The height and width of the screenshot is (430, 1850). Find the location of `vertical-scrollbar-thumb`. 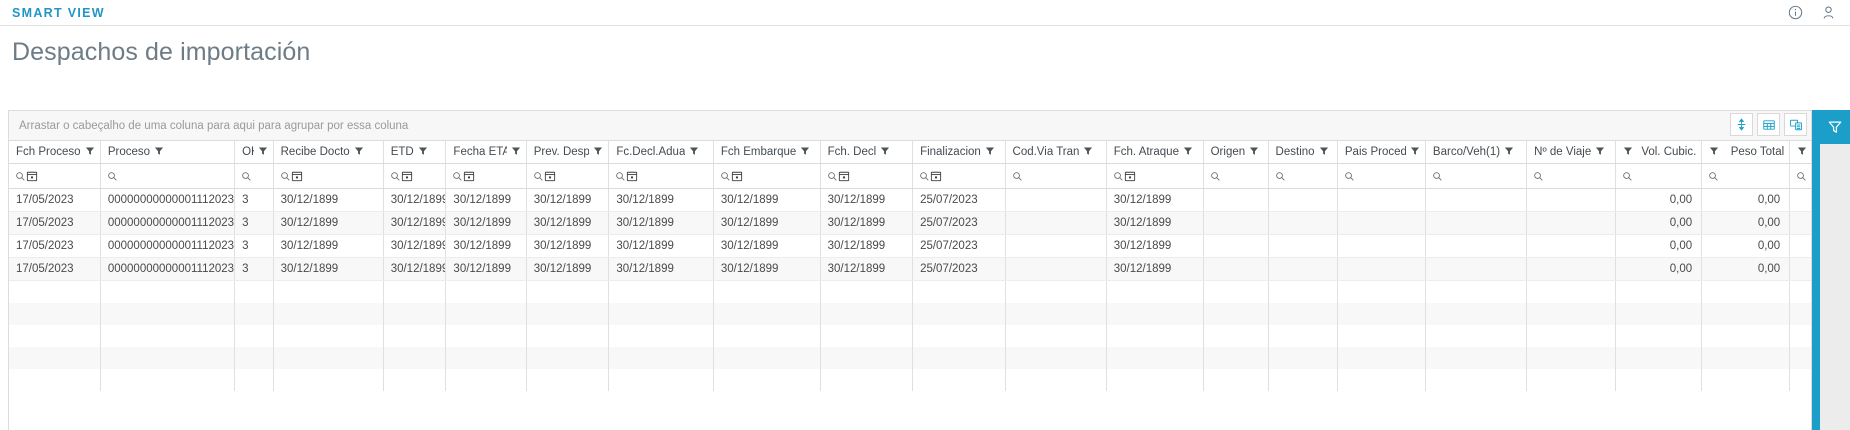

vertical-scrollbar-thumb is located at coordinates (1816, 270).